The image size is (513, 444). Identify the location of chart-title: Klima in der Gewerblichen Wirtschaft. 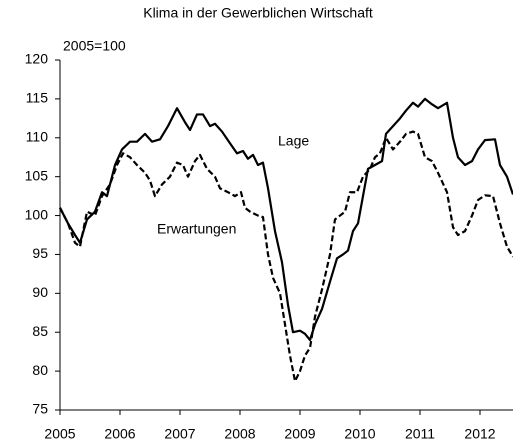
(258, 13).